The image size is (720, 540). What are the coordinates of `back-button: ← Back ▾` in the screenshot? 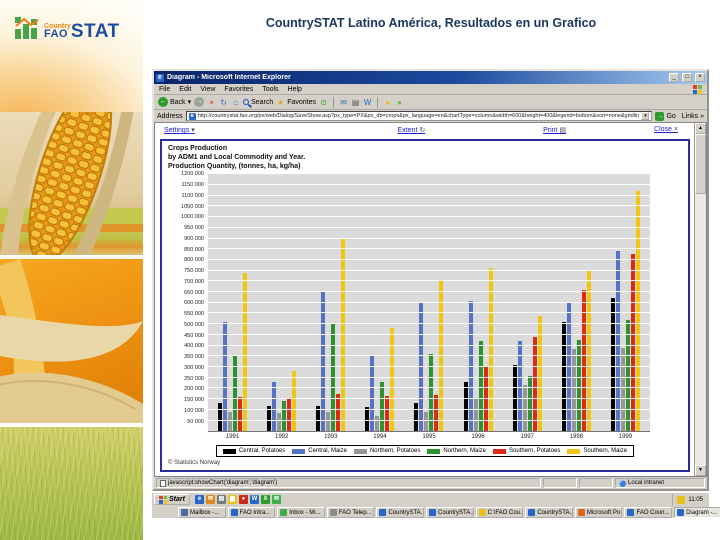 It's located at (174, 102).